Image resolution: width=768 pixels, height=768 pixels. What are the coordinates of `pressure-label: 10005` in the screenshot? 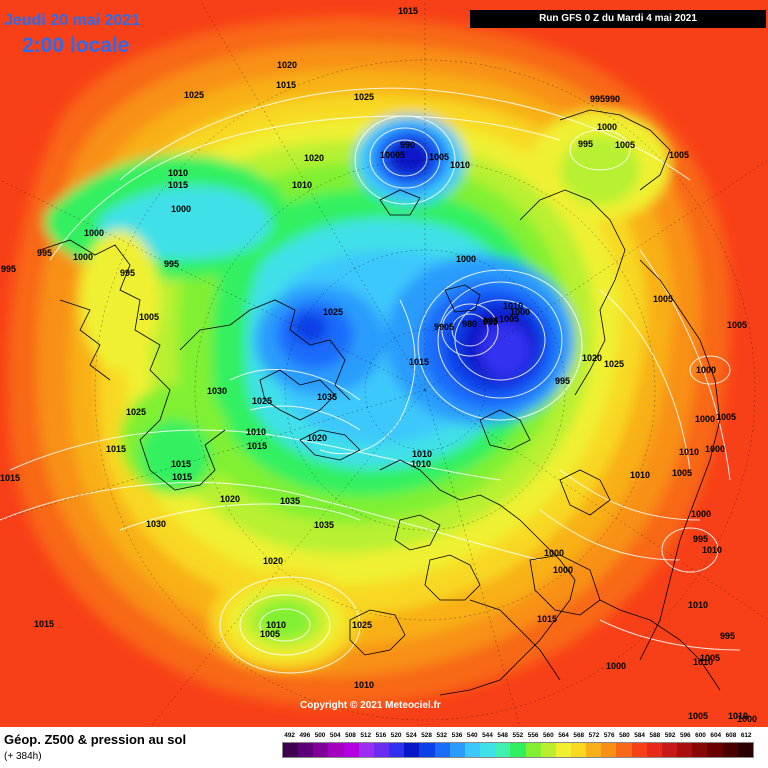 It's located at (392, 155).